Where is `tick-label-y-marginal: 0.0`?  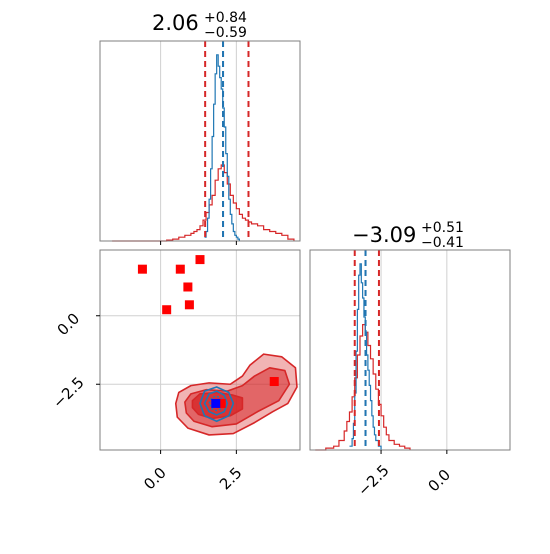 tick-label-y-marginal: 0.0 is located at coordinates (440, 481).